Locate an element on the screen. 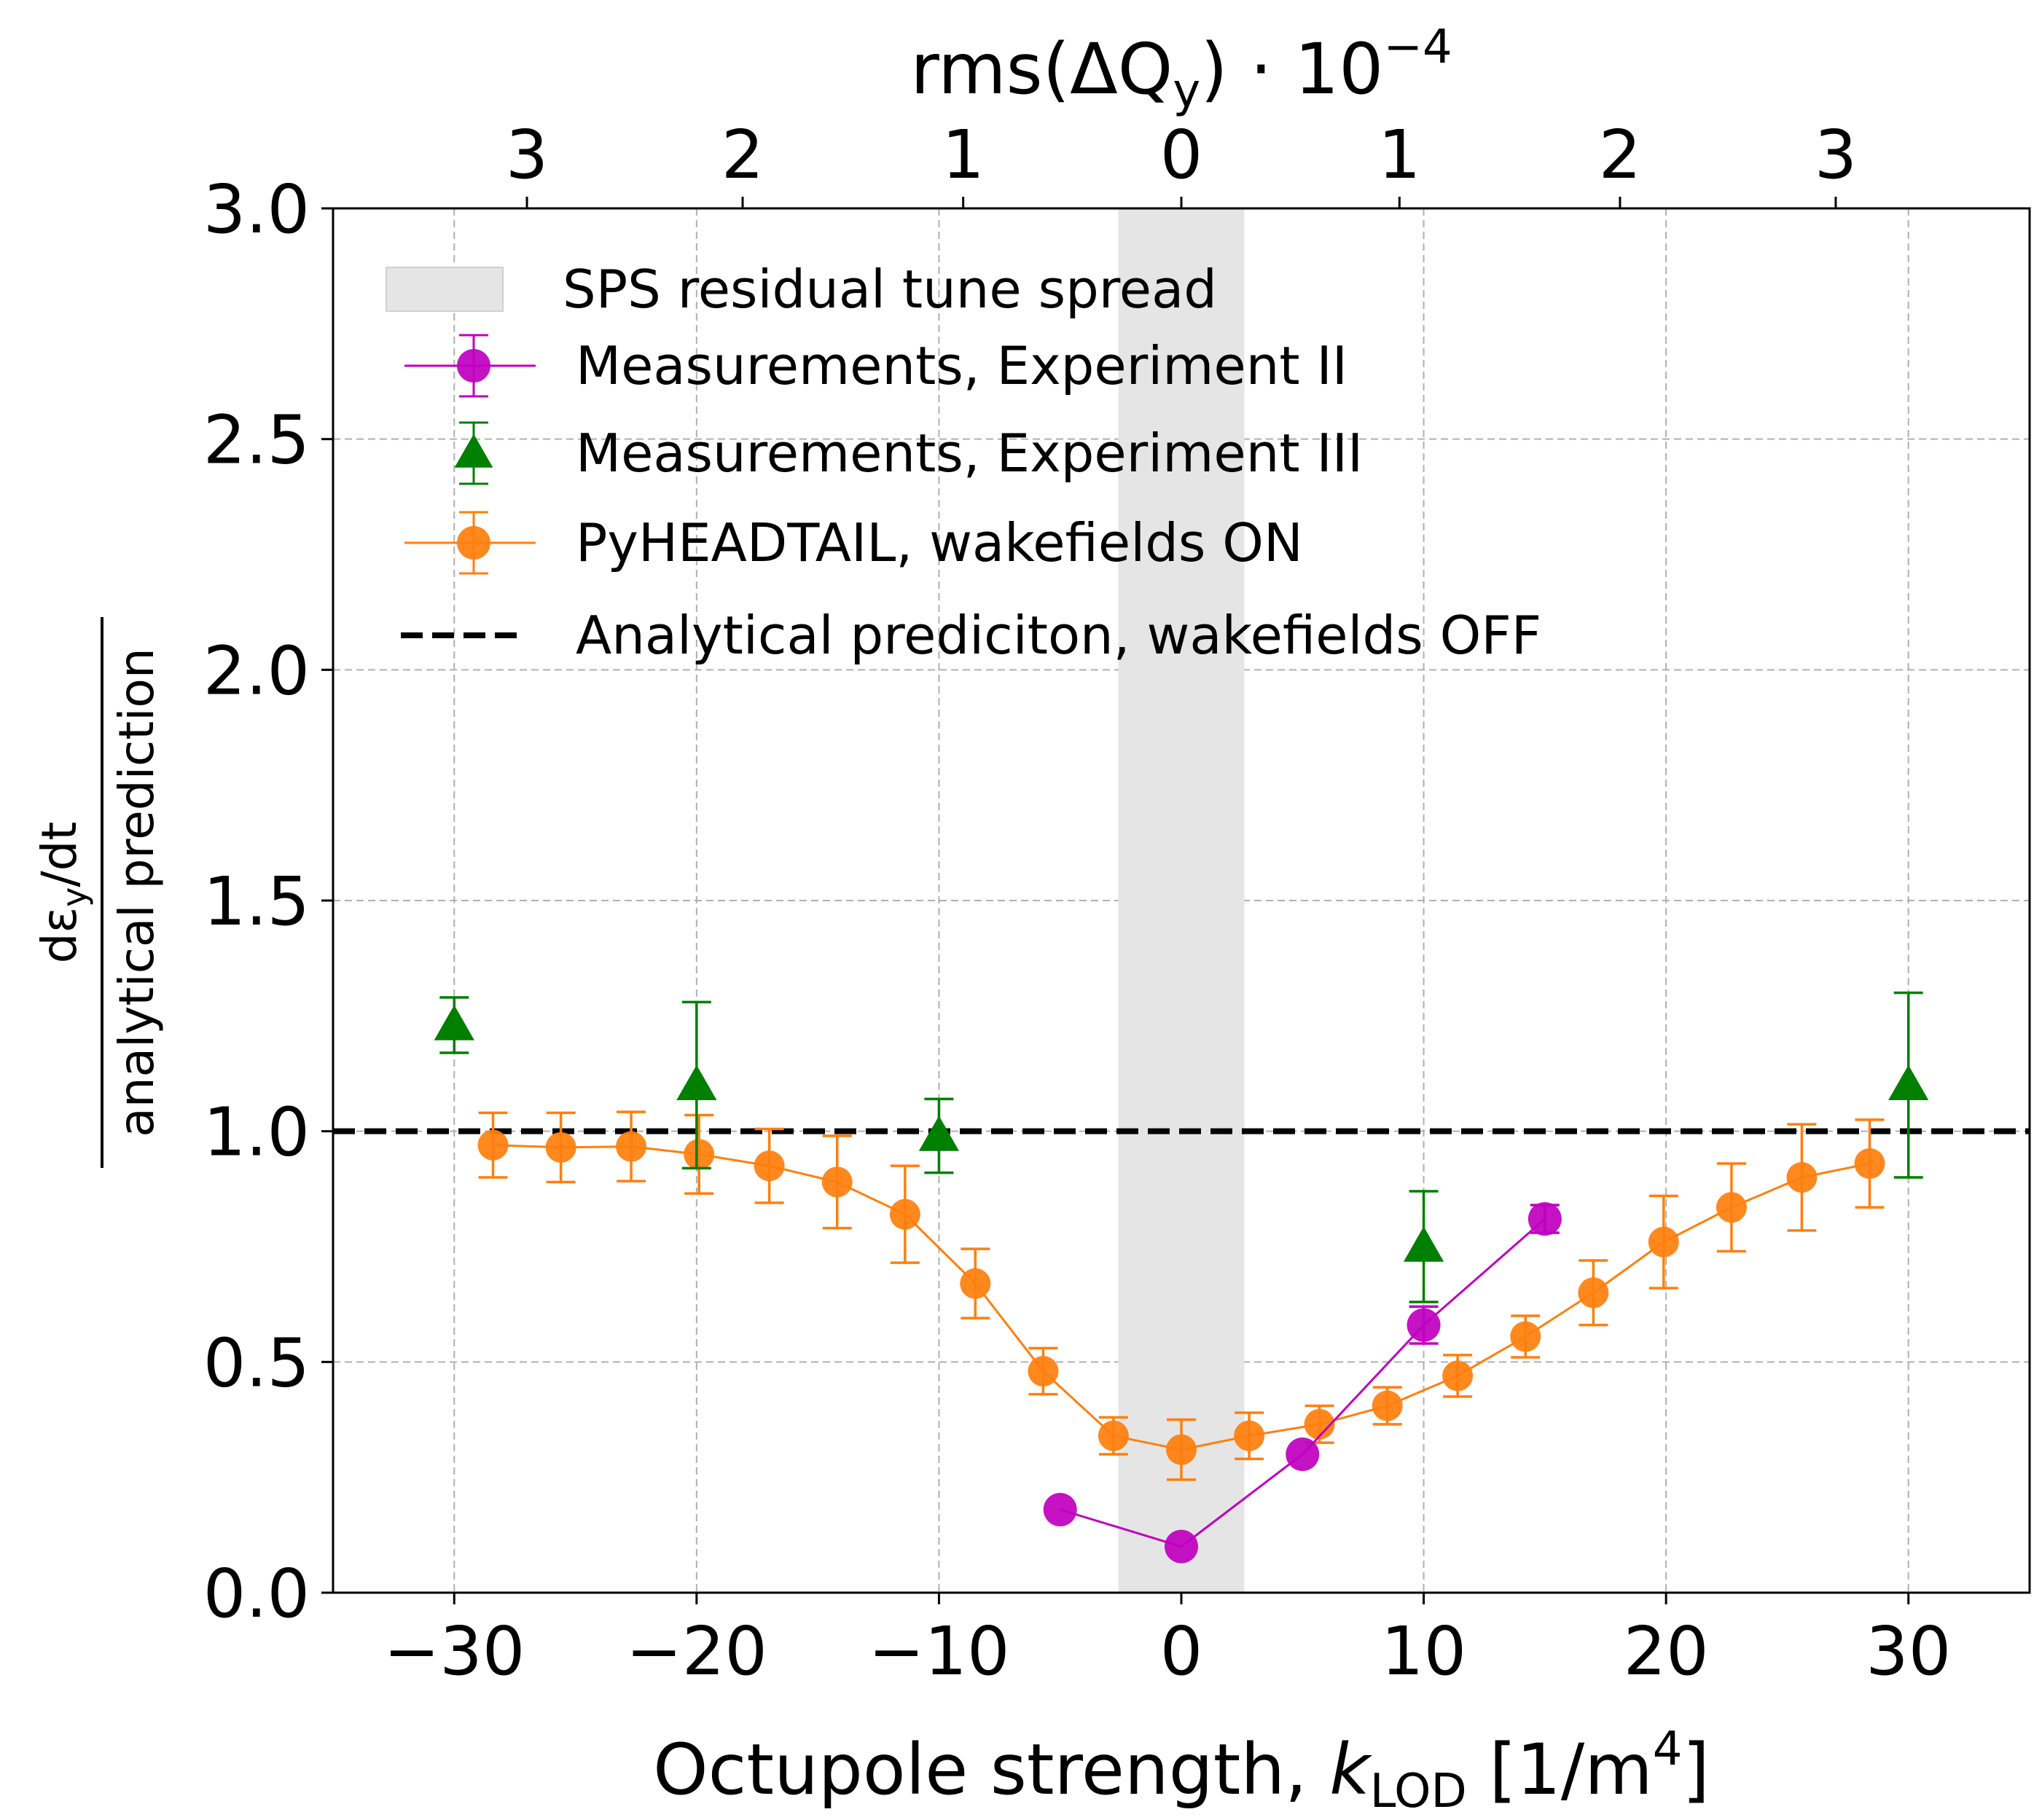 Image resolution: width=2042 pixels, height=1820 pixels. y-tick-label: 0.0 is located at coordinates (256, 1594).